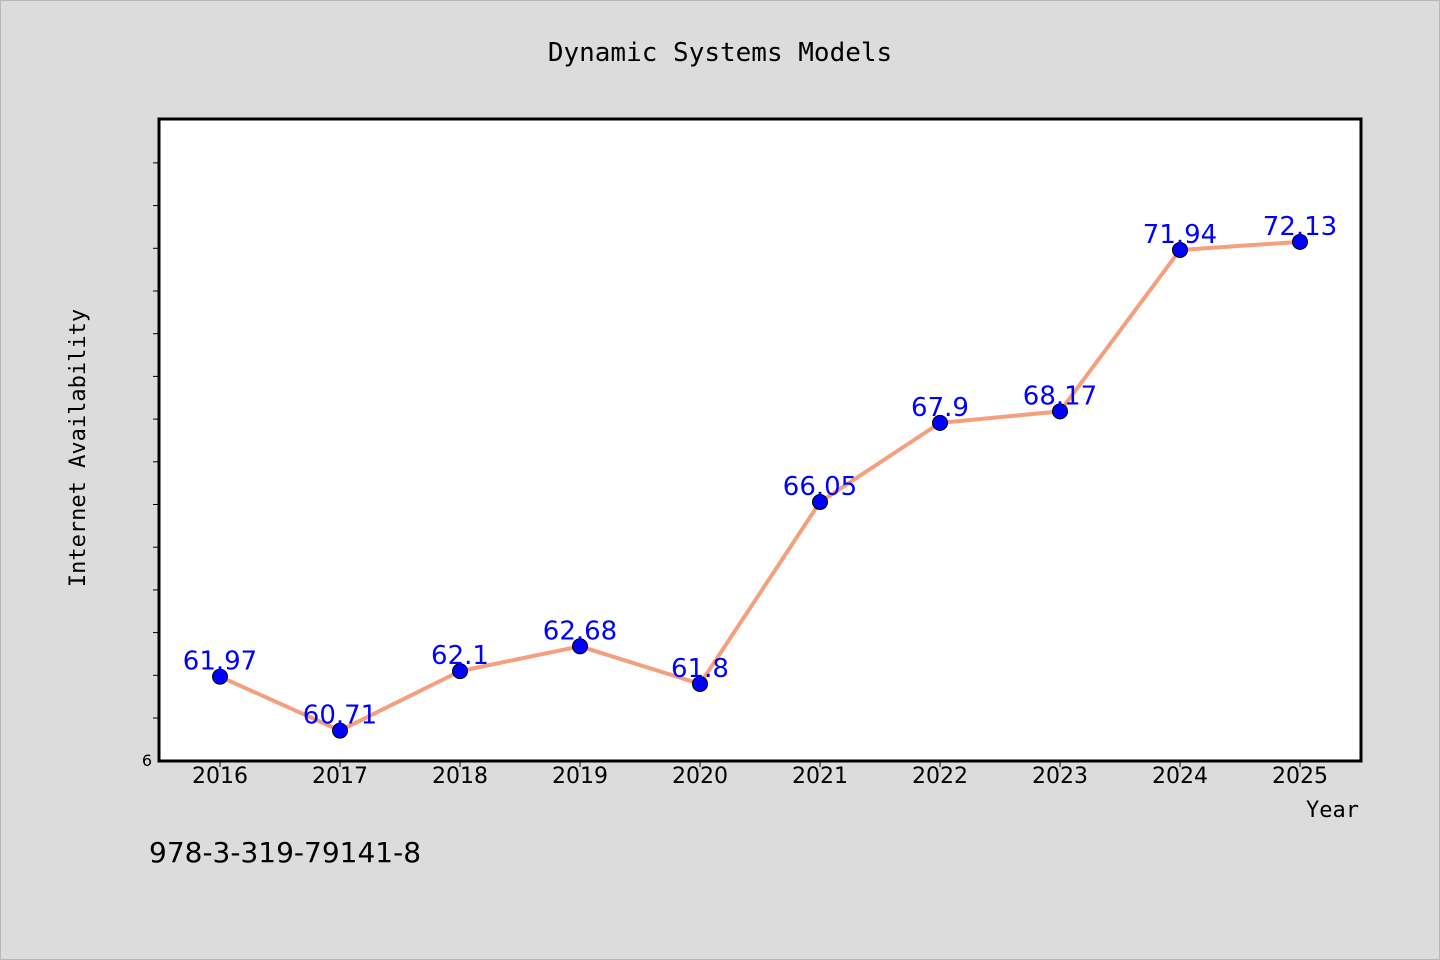 Image resolution: width=1440 pixels, height=960 pixels. What do you see at coordinates (760, 775) in the screenshot?
I see `x-axis-ticks: 2016 2017 2018 2019 2020 2021 2022 2023 2024 2025` at bounding box center [760, 775].